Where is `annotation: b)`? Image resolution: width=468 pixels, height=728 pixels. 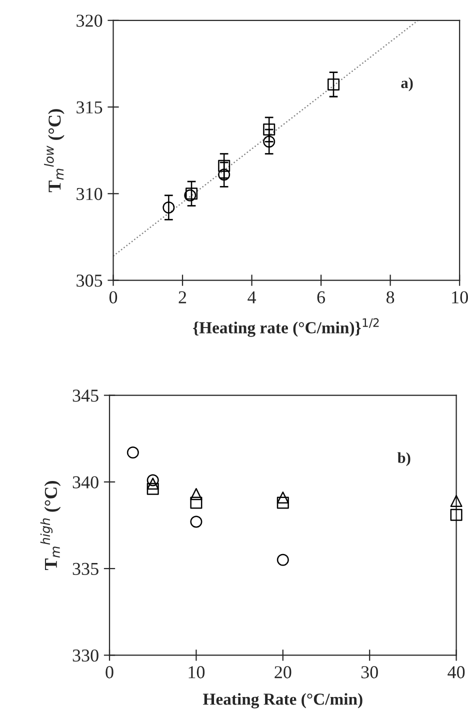 annotation: b) is located at coordinates (404, 459).